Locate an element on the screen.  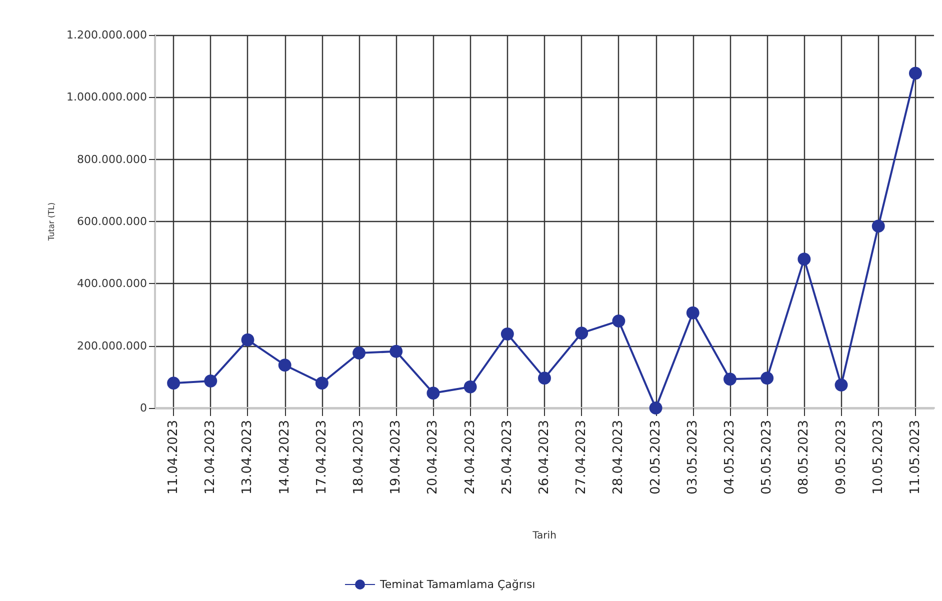
x-tick-label: 09.05.2023 is located at coordinates (841, 457).